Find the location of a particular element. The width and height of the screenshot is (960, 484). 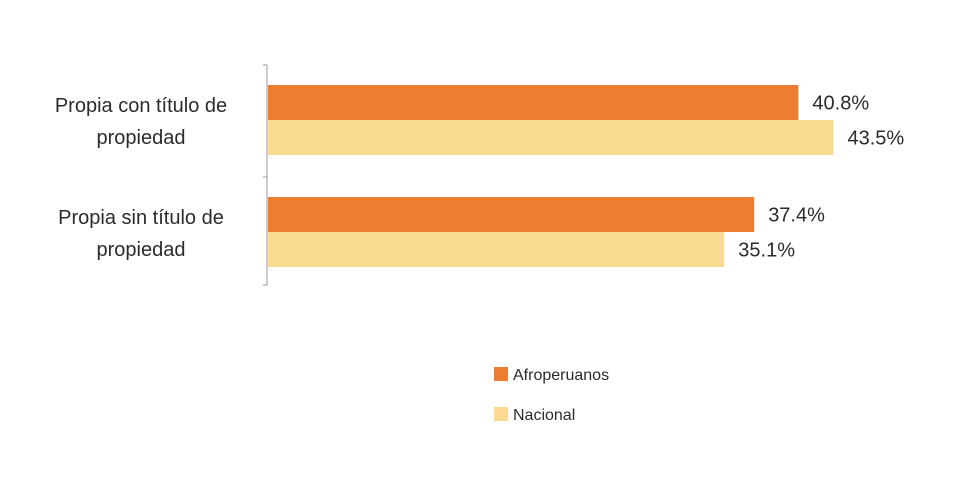

legend-label: Nacional is located at coordinates (544, 415).